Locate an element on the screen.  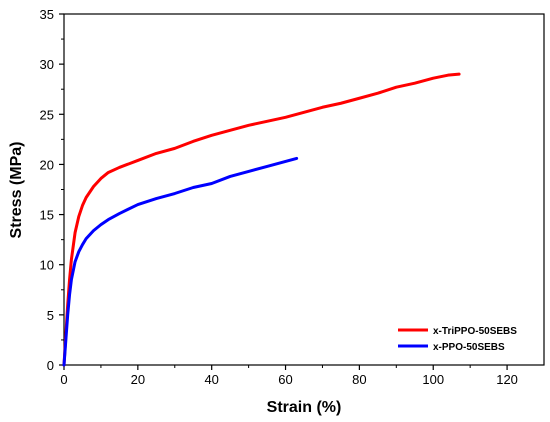
y-tick-label: 35 is located at coordinates (47, 14).